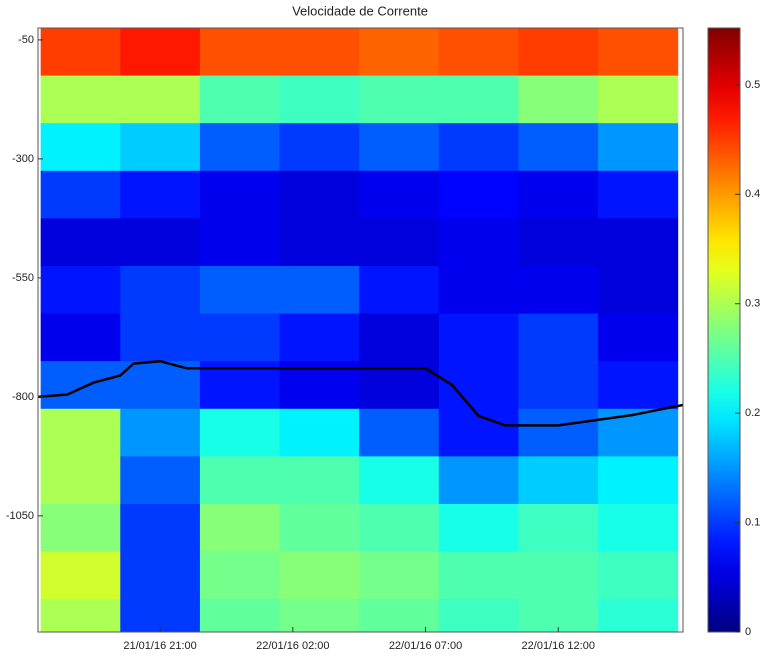 The image size is (770, 663). What do you see at coordinates (558, 646) in the screenshot?
I see `x-tick-label: 22/01/16 12:00` at bounding box center [558, 646].